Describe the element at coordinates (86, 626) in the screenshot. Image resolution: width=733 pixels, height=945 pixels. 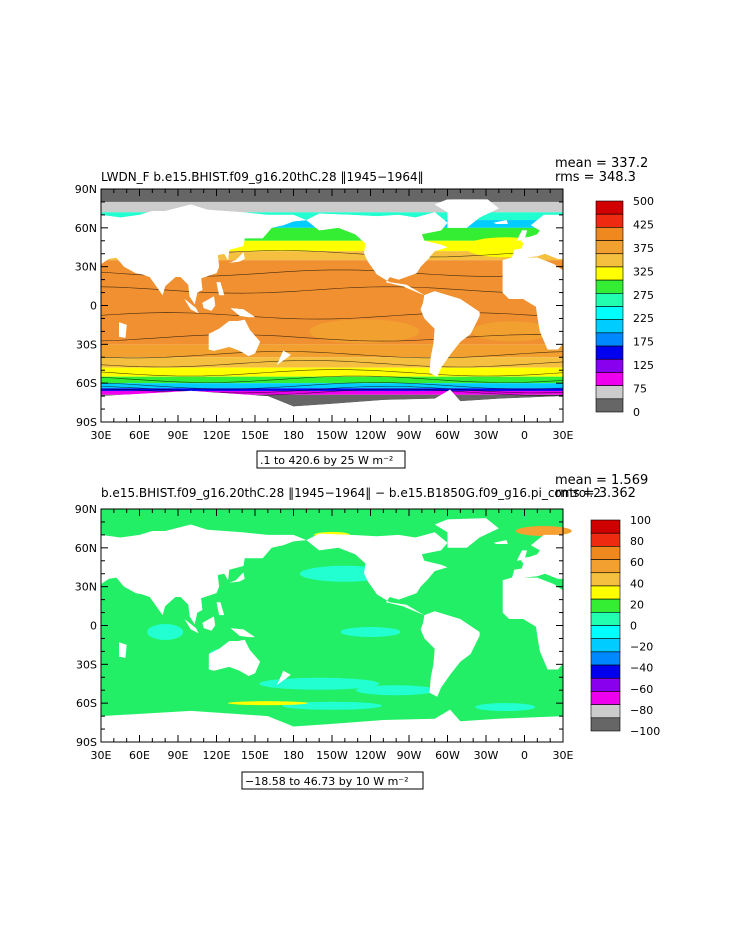
I see `y-tick-labels: 90N 60N 30N 0 30S 60S 90S` at that location.